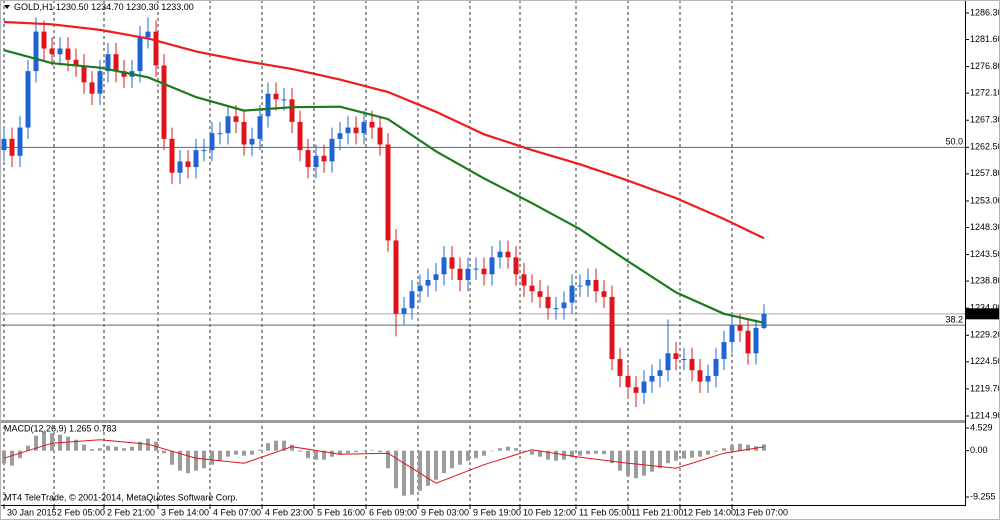  Describe the element at coordinates (185, 512) in the screenshot. I see `x-tick-label: 3 Feb 14:00` at that location.